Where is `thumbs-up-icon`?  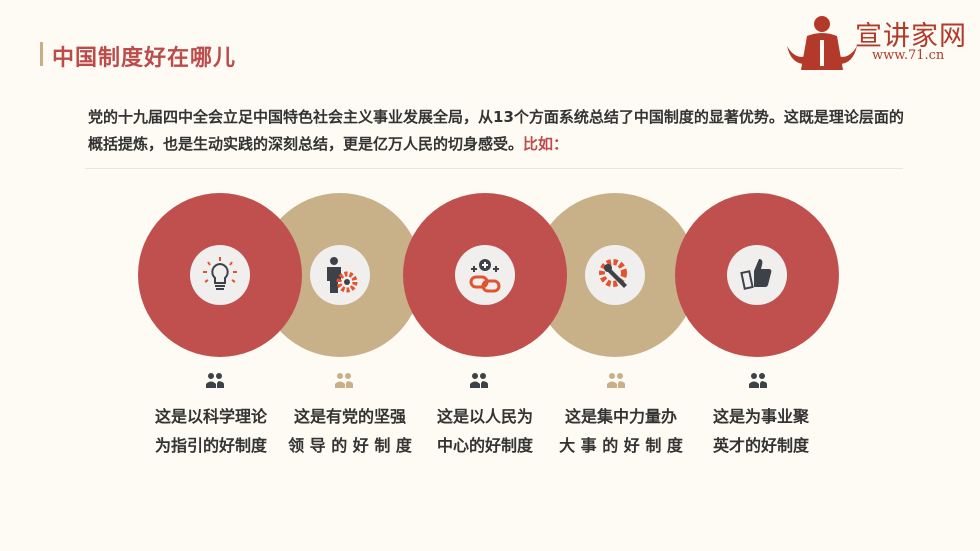 thumbs-up-icon is located at coordinates (756, 274).